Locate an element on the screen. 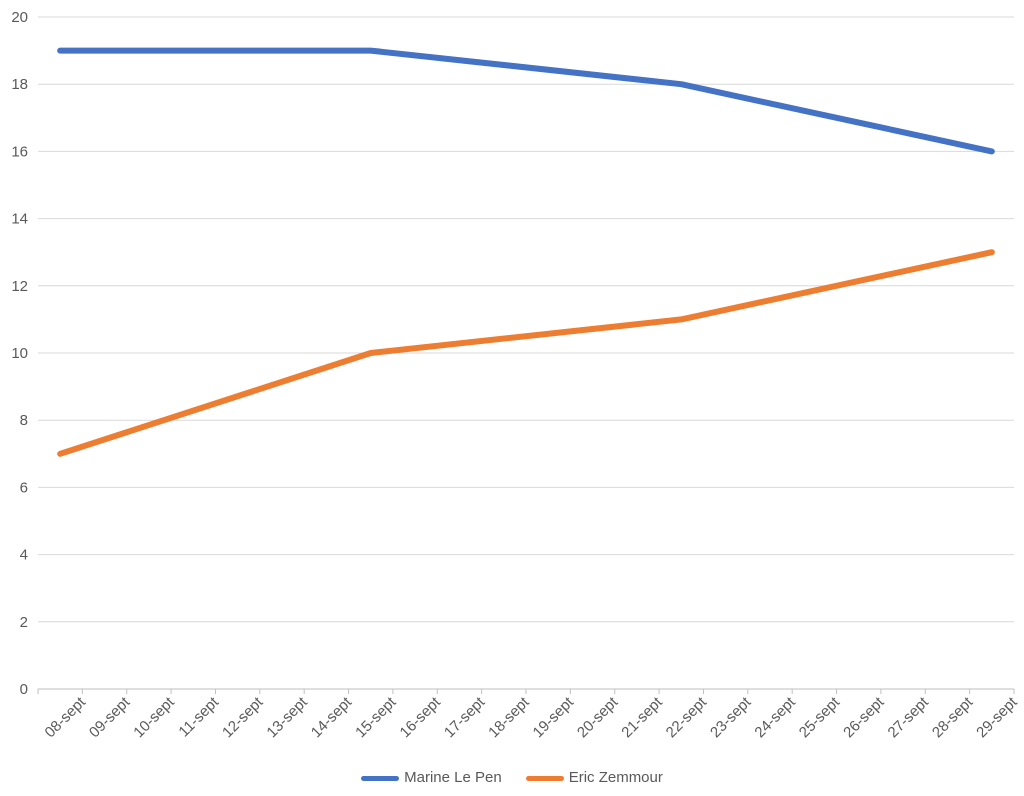  x-axis-label: 29-sept is located at coordinates (997, 717).